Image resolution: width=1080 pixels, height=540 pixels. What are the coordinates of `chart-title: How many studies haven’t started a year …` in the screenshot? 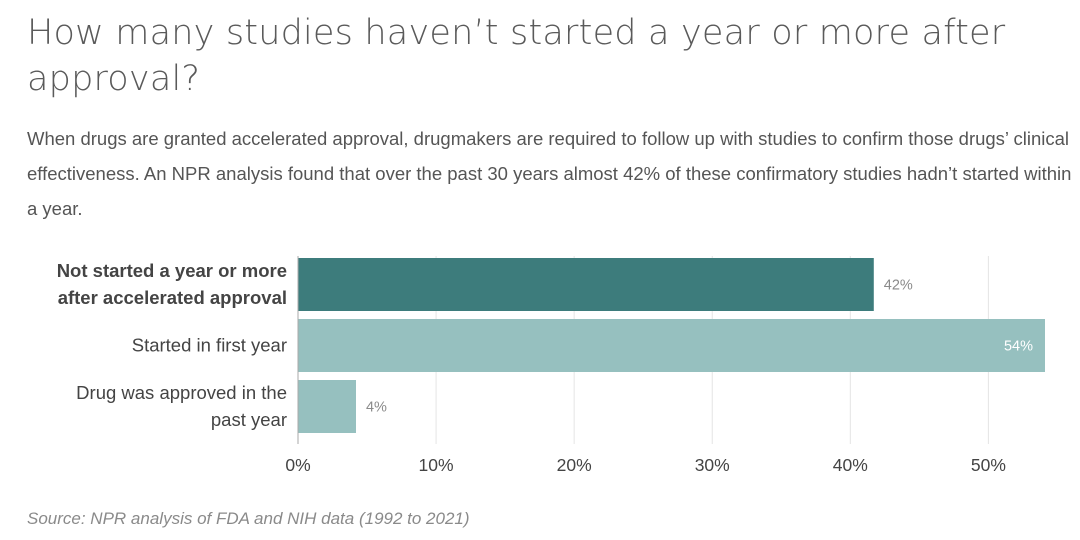 It's located at (516, 56).